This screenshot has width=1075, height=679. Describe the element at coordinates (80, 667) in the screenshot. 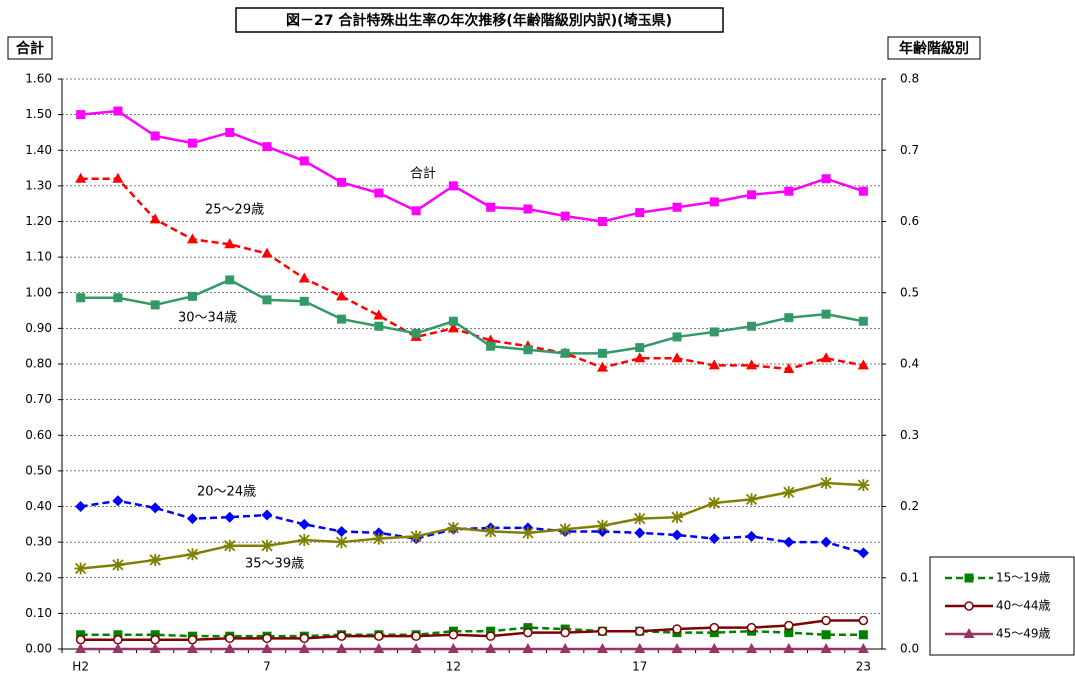

I see `x-tick-label: H2` at that location.